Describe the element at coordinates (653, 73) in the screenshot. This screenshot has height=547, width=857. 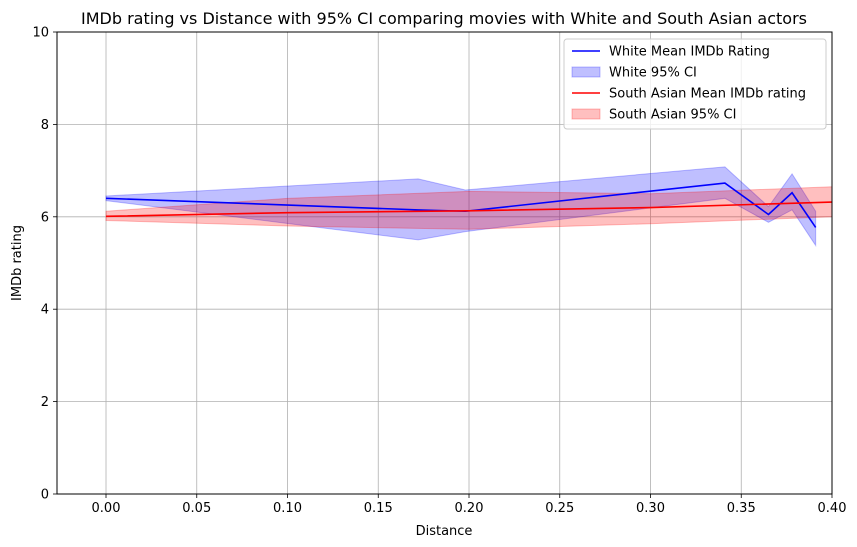
I see `legend-label: White 95% CI` at that location.